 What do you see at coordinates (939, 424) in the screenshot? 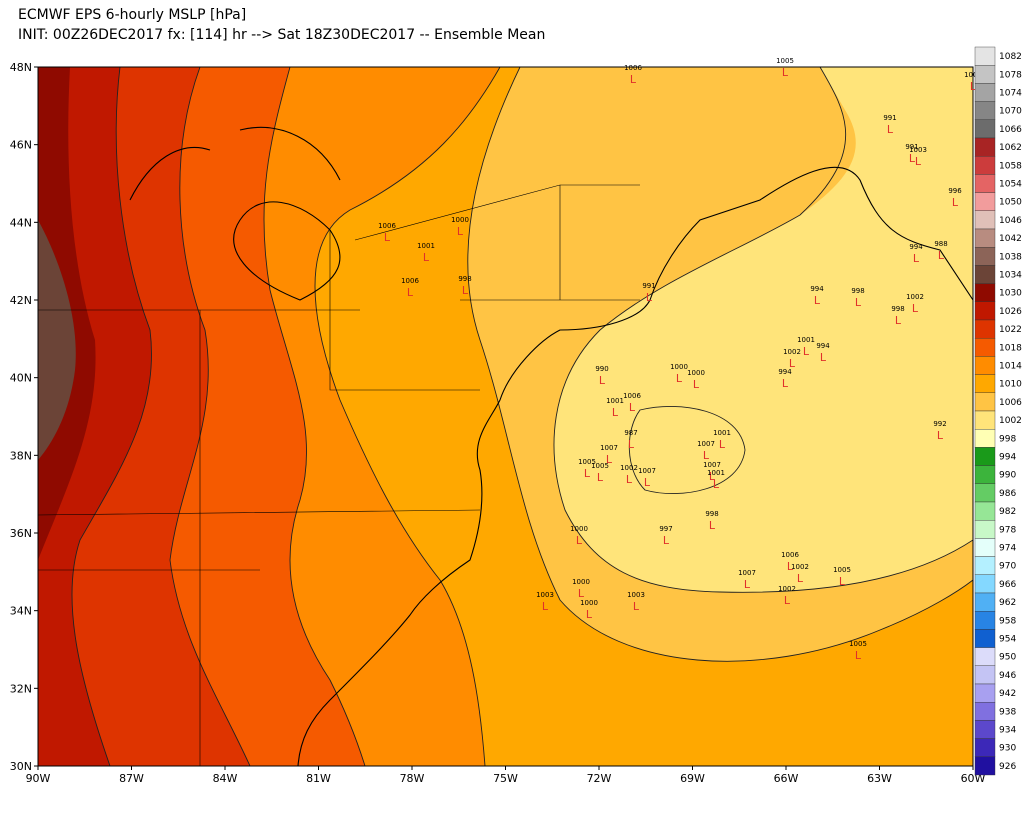
I see `low-pressure: 992` at bounding box center [939, 424].